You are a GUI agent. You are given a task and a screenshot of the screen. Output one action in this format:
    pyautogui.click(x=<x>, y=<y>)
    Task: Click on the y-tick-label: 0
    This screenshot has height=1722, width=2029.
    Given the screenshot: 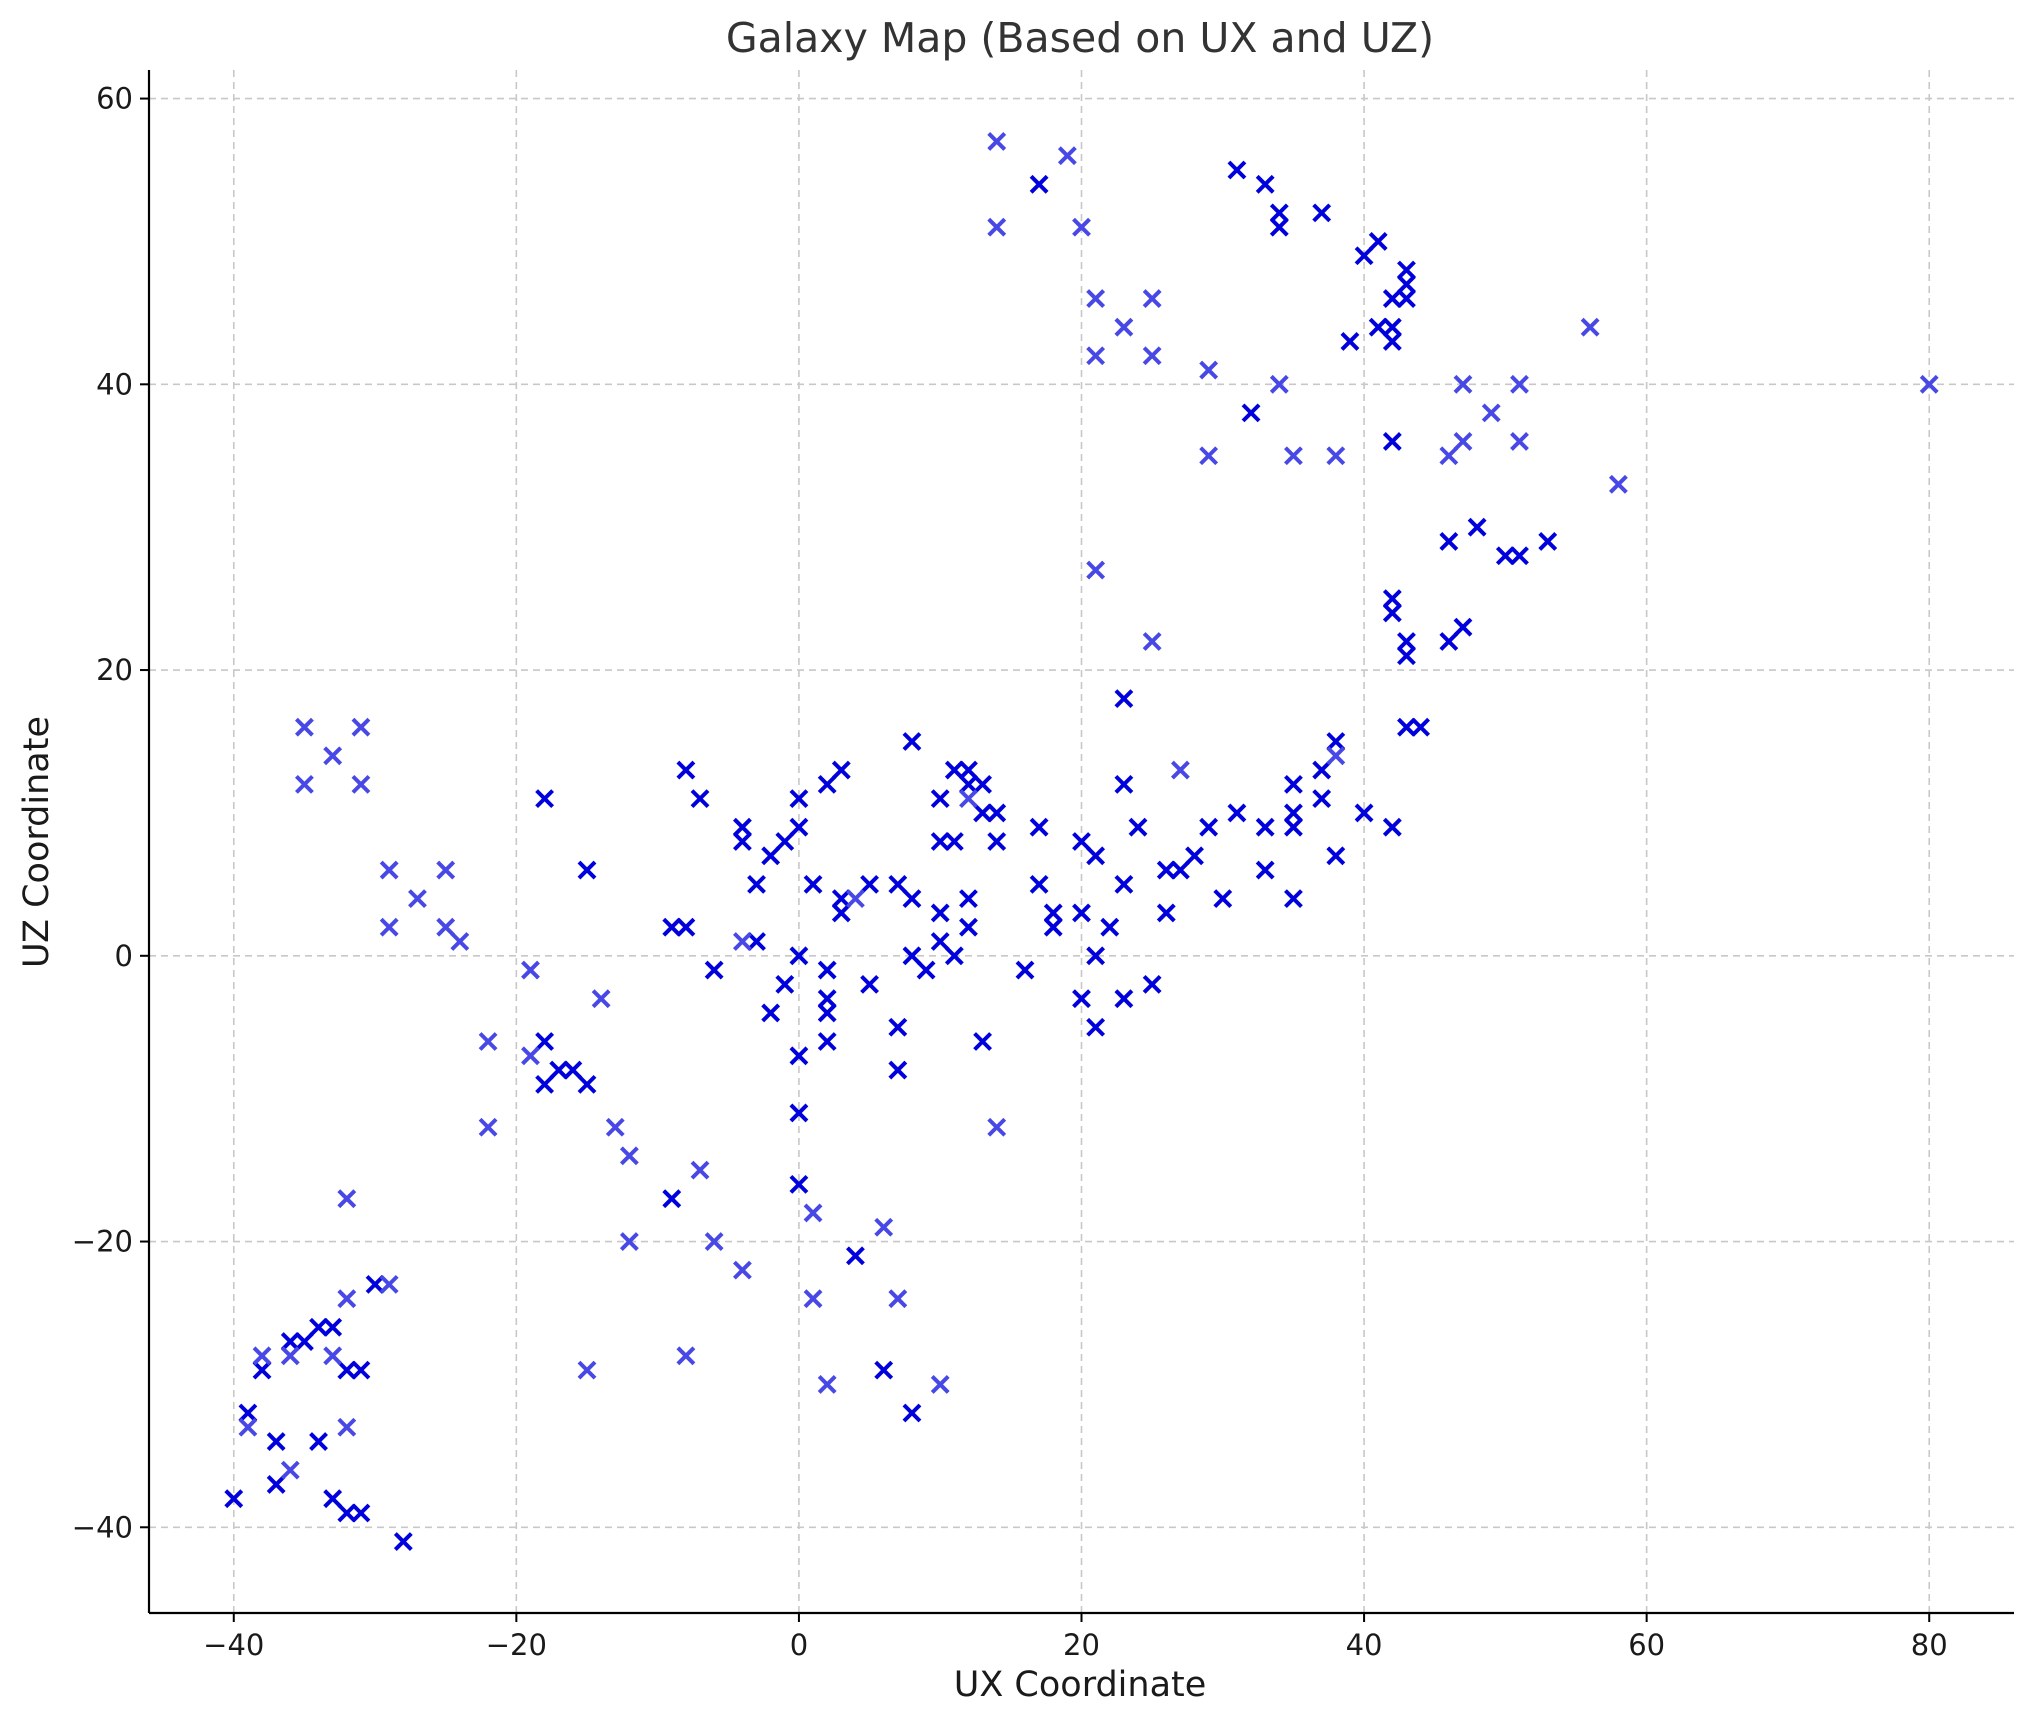 What is the action you would take?
    pyautogui.click(x=124, y=956)
    